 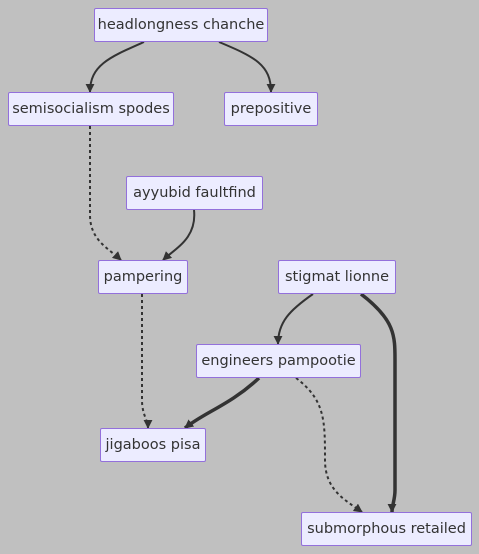 What do you see at coordinates (271, 109) in the screenshot?
I see `node-prepositive: prepositive` at bounding box center [271, 109].